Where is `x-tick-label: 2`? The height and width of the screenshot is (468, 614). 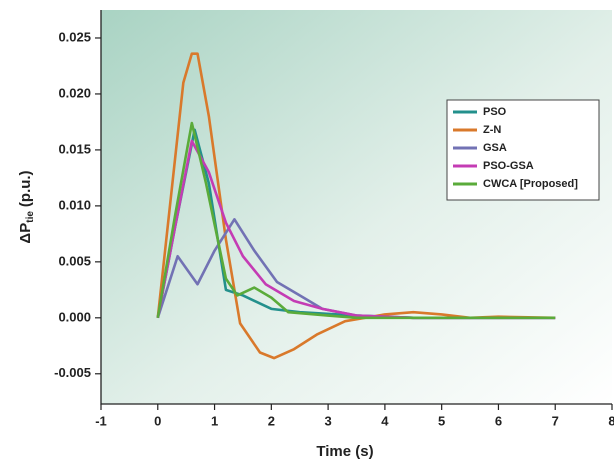 x-tick-label: 2 is located at coordinates (271, 420).